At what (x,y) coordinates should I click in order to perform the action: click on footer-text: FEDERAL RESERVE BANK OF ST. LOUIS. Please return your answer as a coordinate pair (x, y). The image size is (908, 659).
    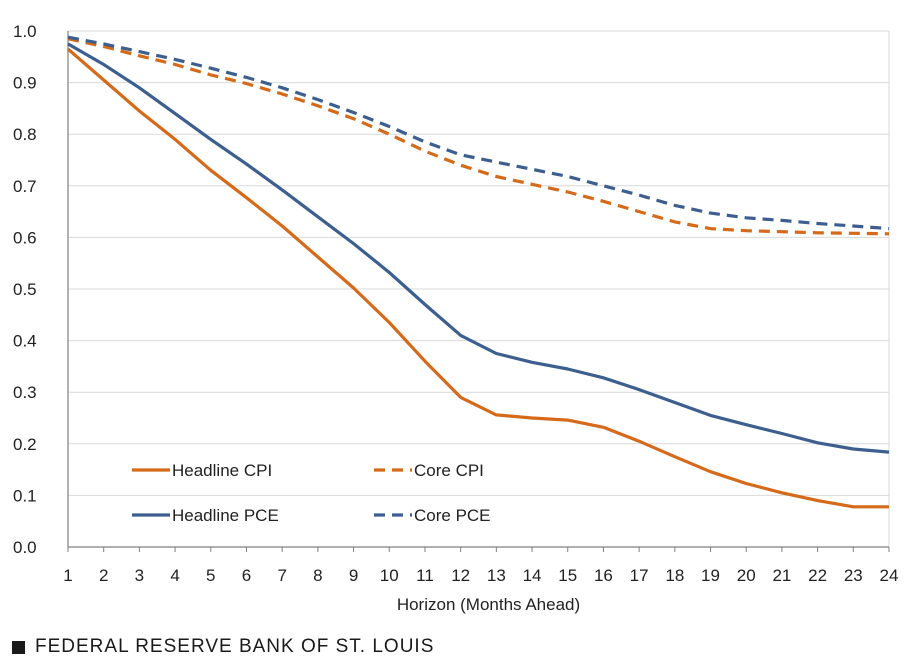
    Looking at the image, I should click on (235, 646).